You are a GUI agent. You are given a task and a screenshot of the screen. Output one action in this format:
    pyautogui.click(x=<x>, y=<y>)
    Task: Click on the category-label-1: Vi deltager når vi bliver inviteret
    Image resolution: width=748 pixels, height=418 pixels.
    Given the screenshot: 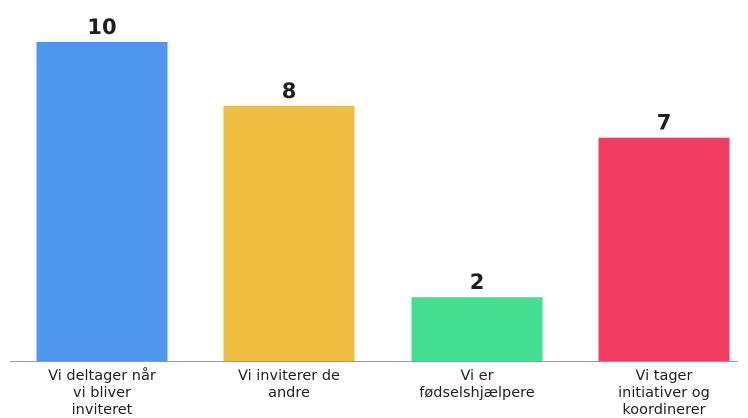 What is the action you would take?
    pyautogui.click(x=102, y=392)
    